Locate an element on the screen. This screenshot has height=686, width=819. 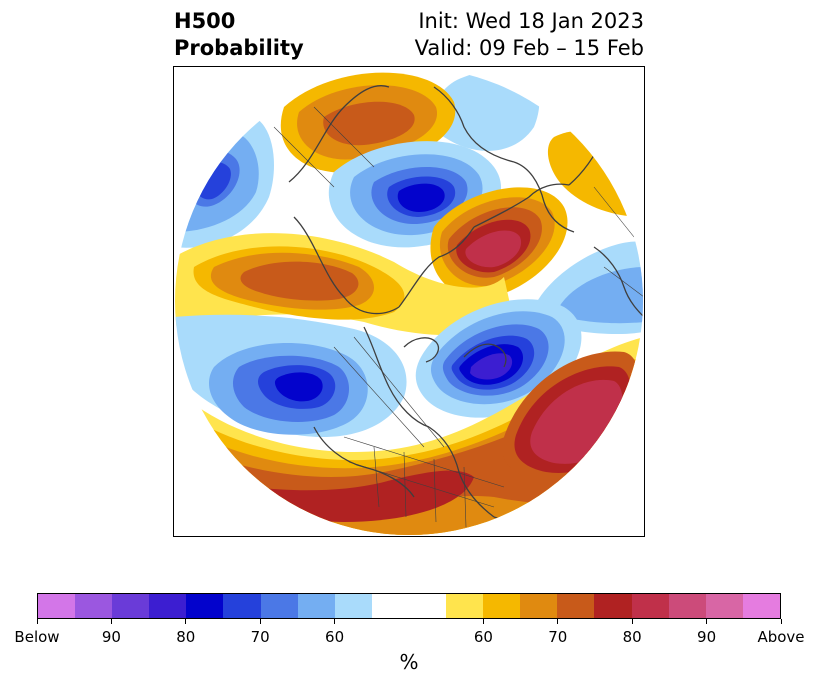
map-title: H500 Probability is located at coordinates (239, 35).